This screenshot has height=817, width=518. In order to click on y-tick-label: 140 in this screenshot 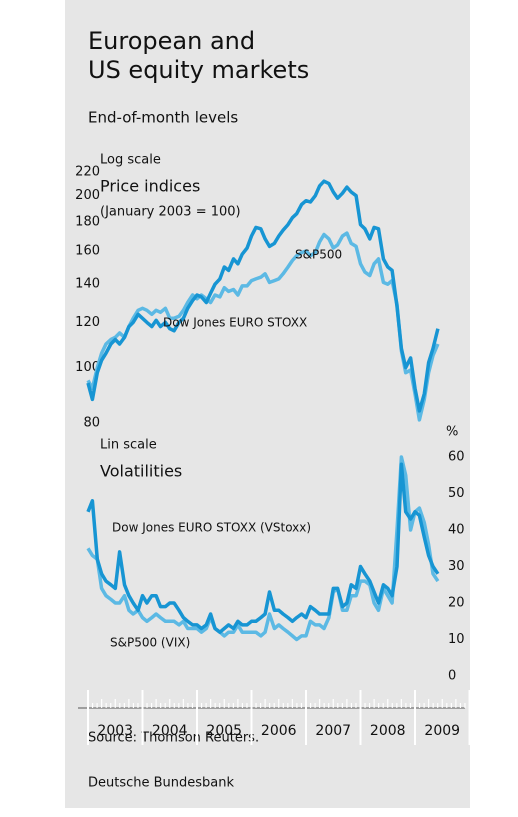, I will do `click(87, 284)`.